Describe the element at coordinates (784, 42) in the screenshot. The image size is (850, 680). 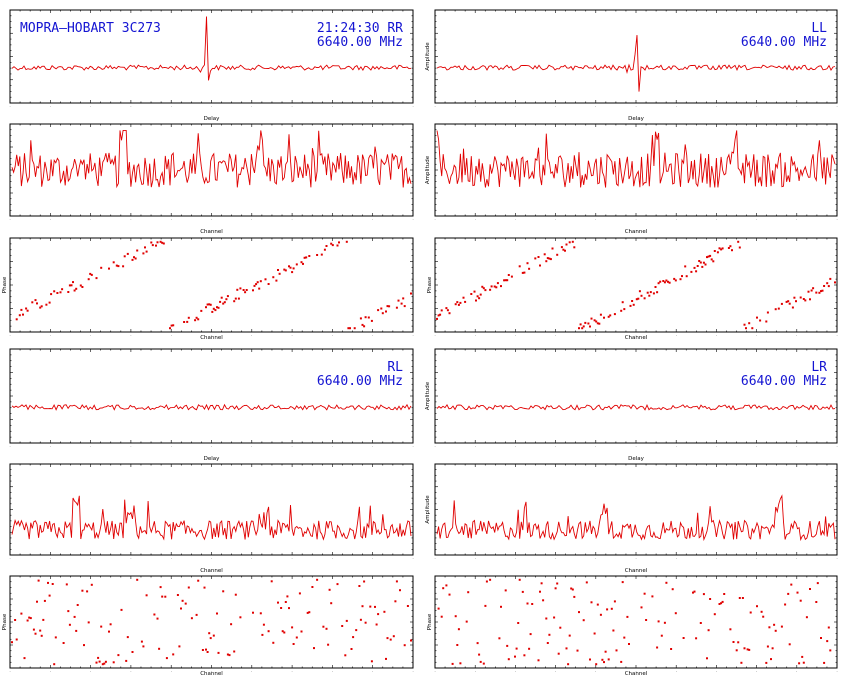
I see `frequency-title: 6640.00 MHz` at that location.